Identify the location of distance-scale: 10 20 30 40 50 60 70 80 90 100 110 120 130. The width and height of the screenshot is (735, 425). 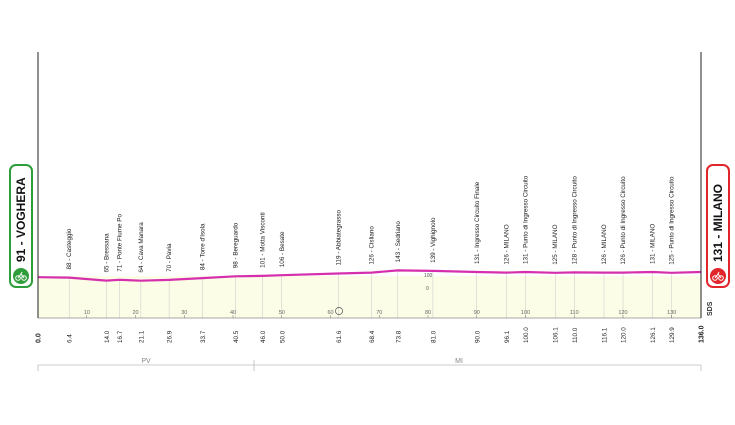
(380, 314).